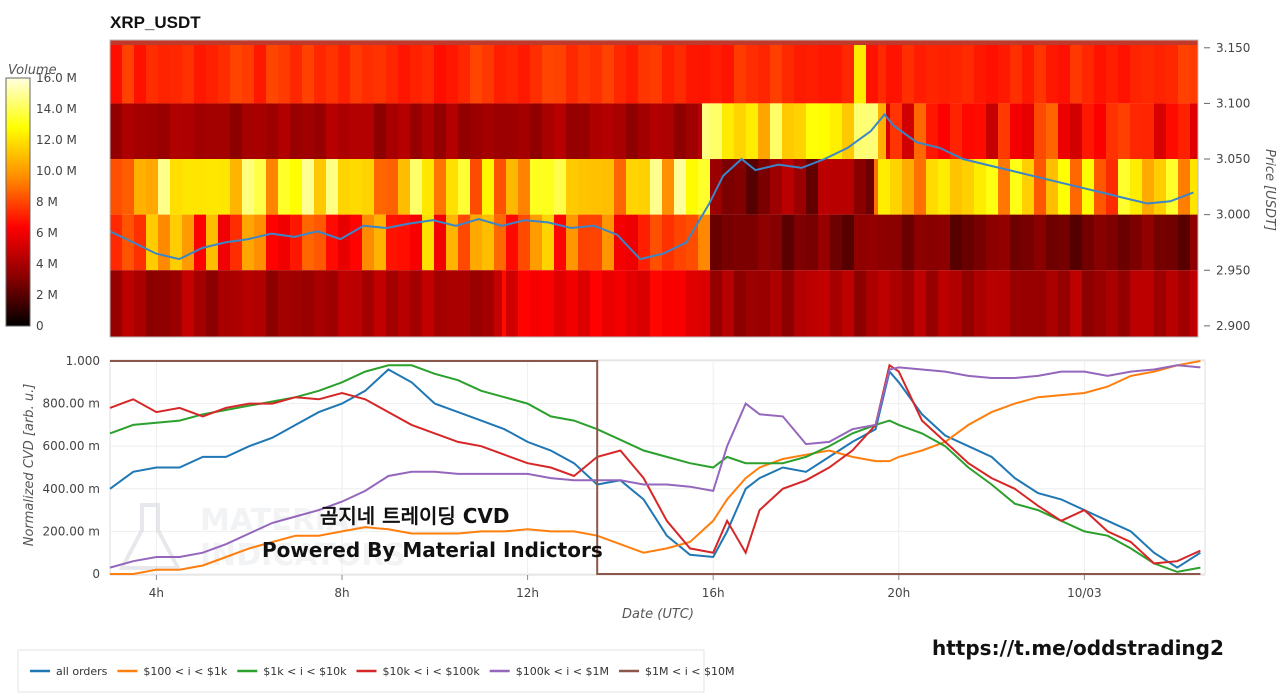 The image size is (1280, 694). Describe the element at coordinates (1078, 648) in the screenshot. I see `telegram-link: https://t.me/oddstrading2` at that location.